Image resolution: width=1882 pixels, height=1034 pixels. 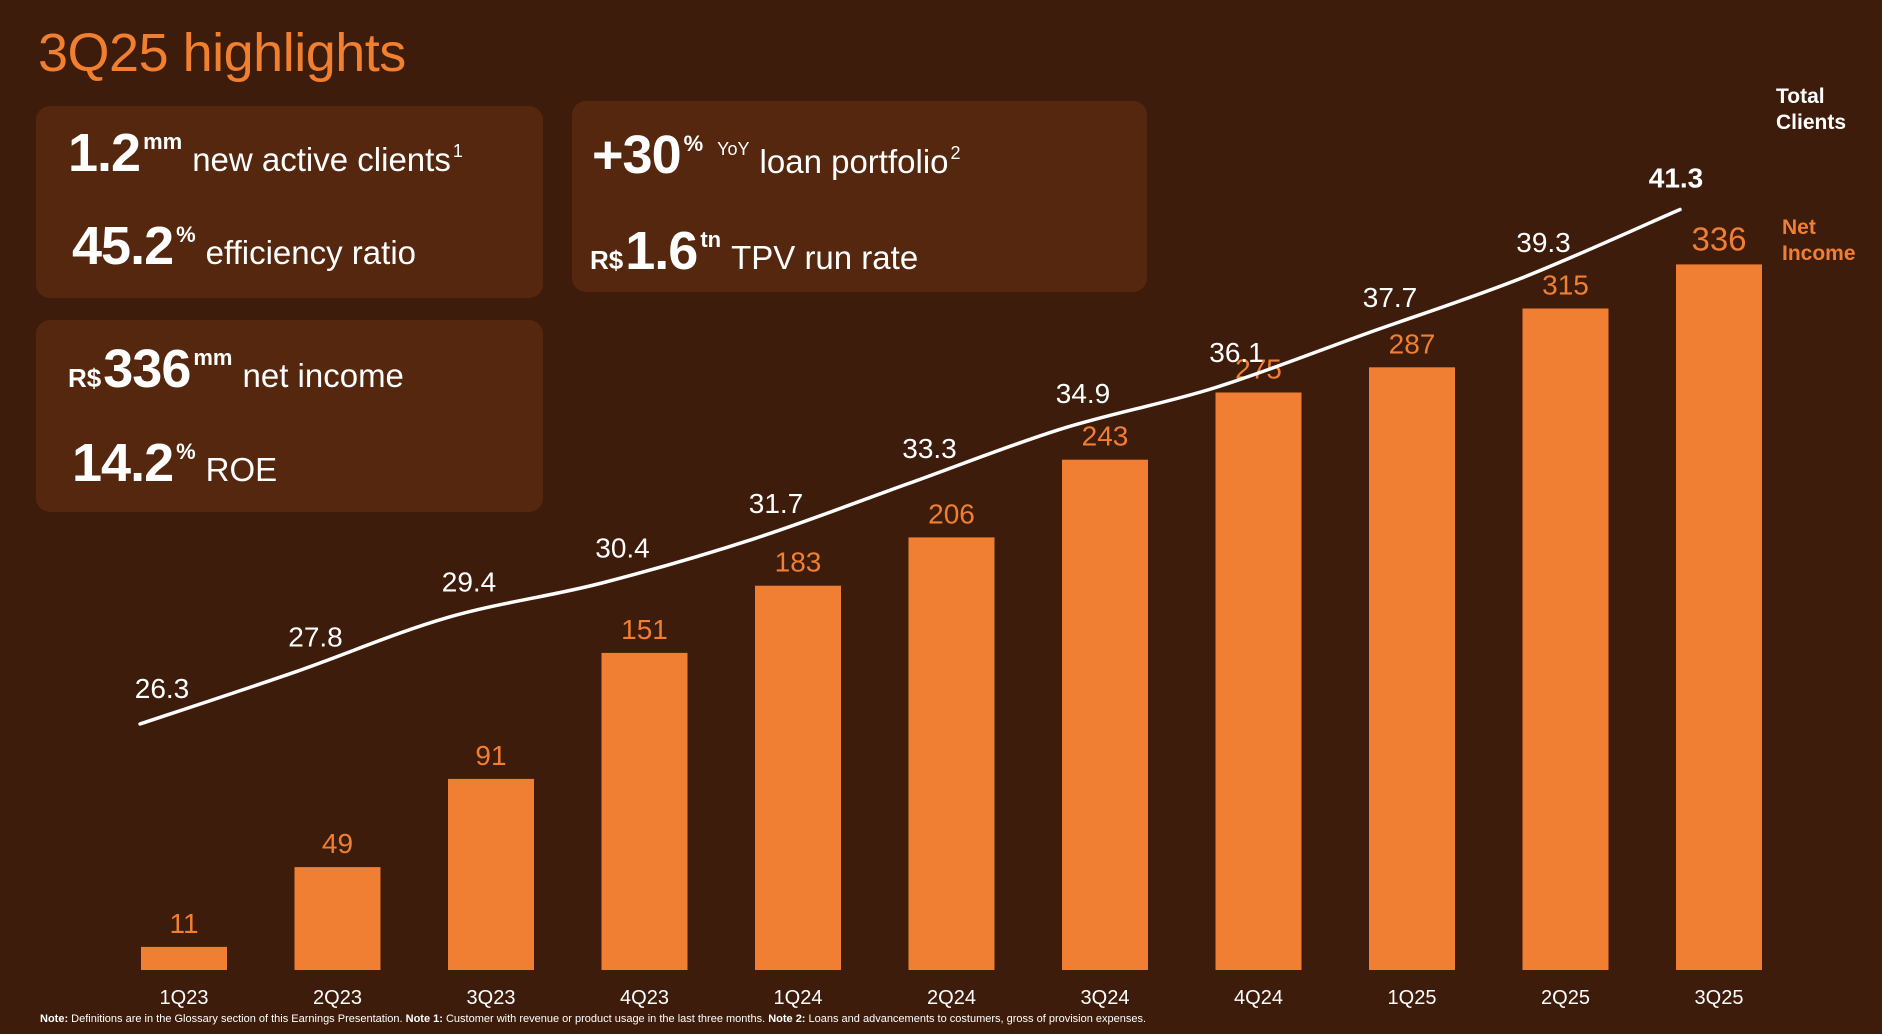 What do you see at coordinates (1718, 238) in the screenshot?
I see `bar-value-label: 336` at bounding box center [1718, 238].